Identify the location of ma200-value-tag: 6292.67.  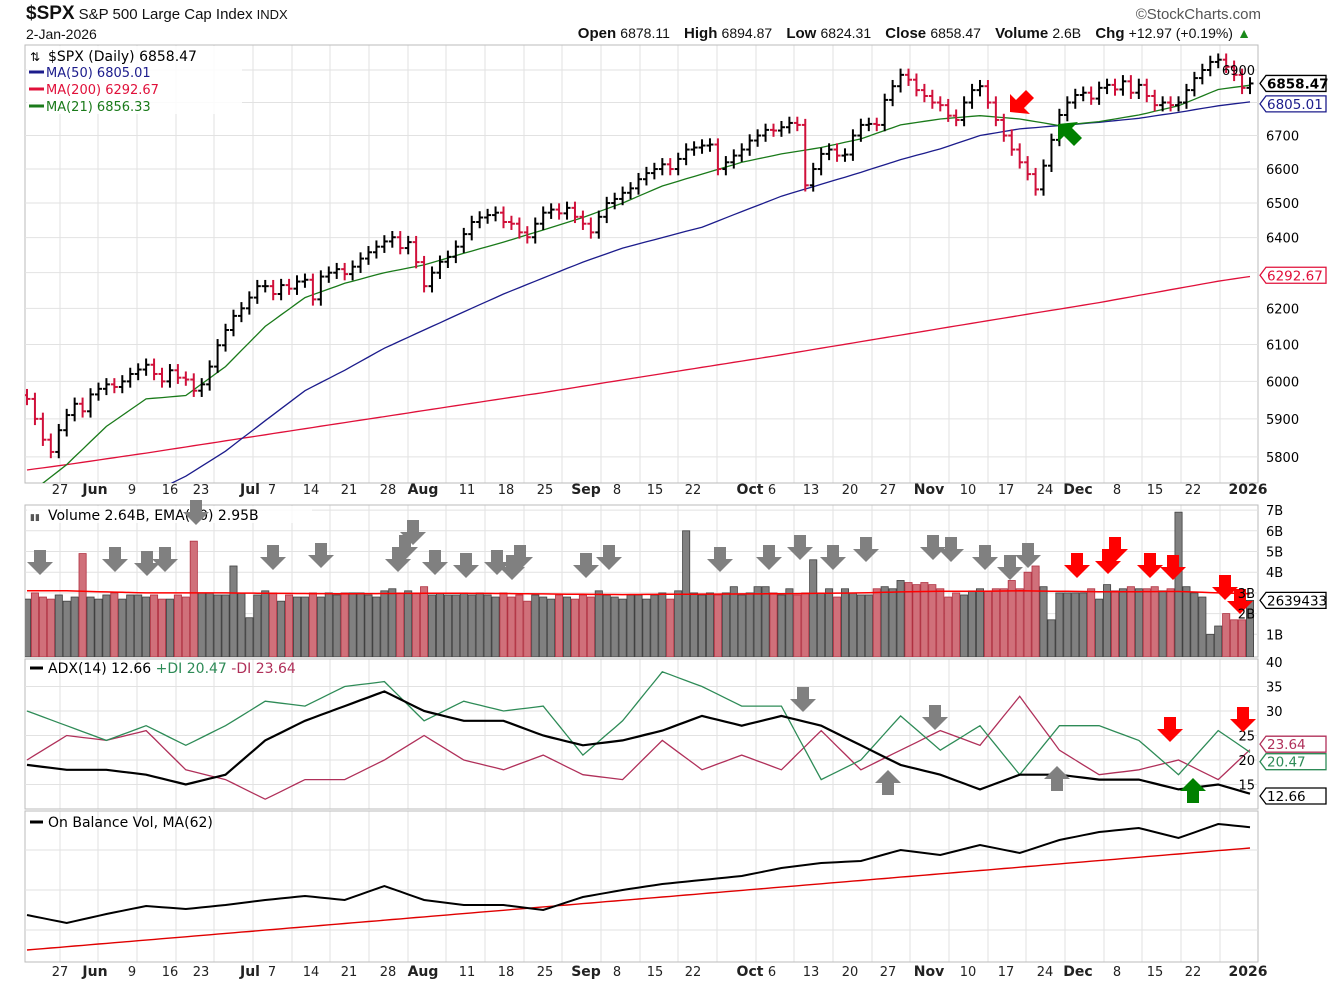
(1293, 275).